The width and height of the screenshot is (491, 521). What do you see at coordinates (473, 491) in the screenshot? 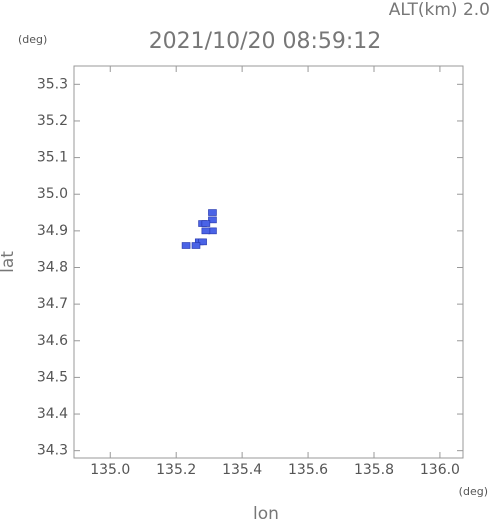
I see `x-unit: (deg)` at bounding box center [473, 491].